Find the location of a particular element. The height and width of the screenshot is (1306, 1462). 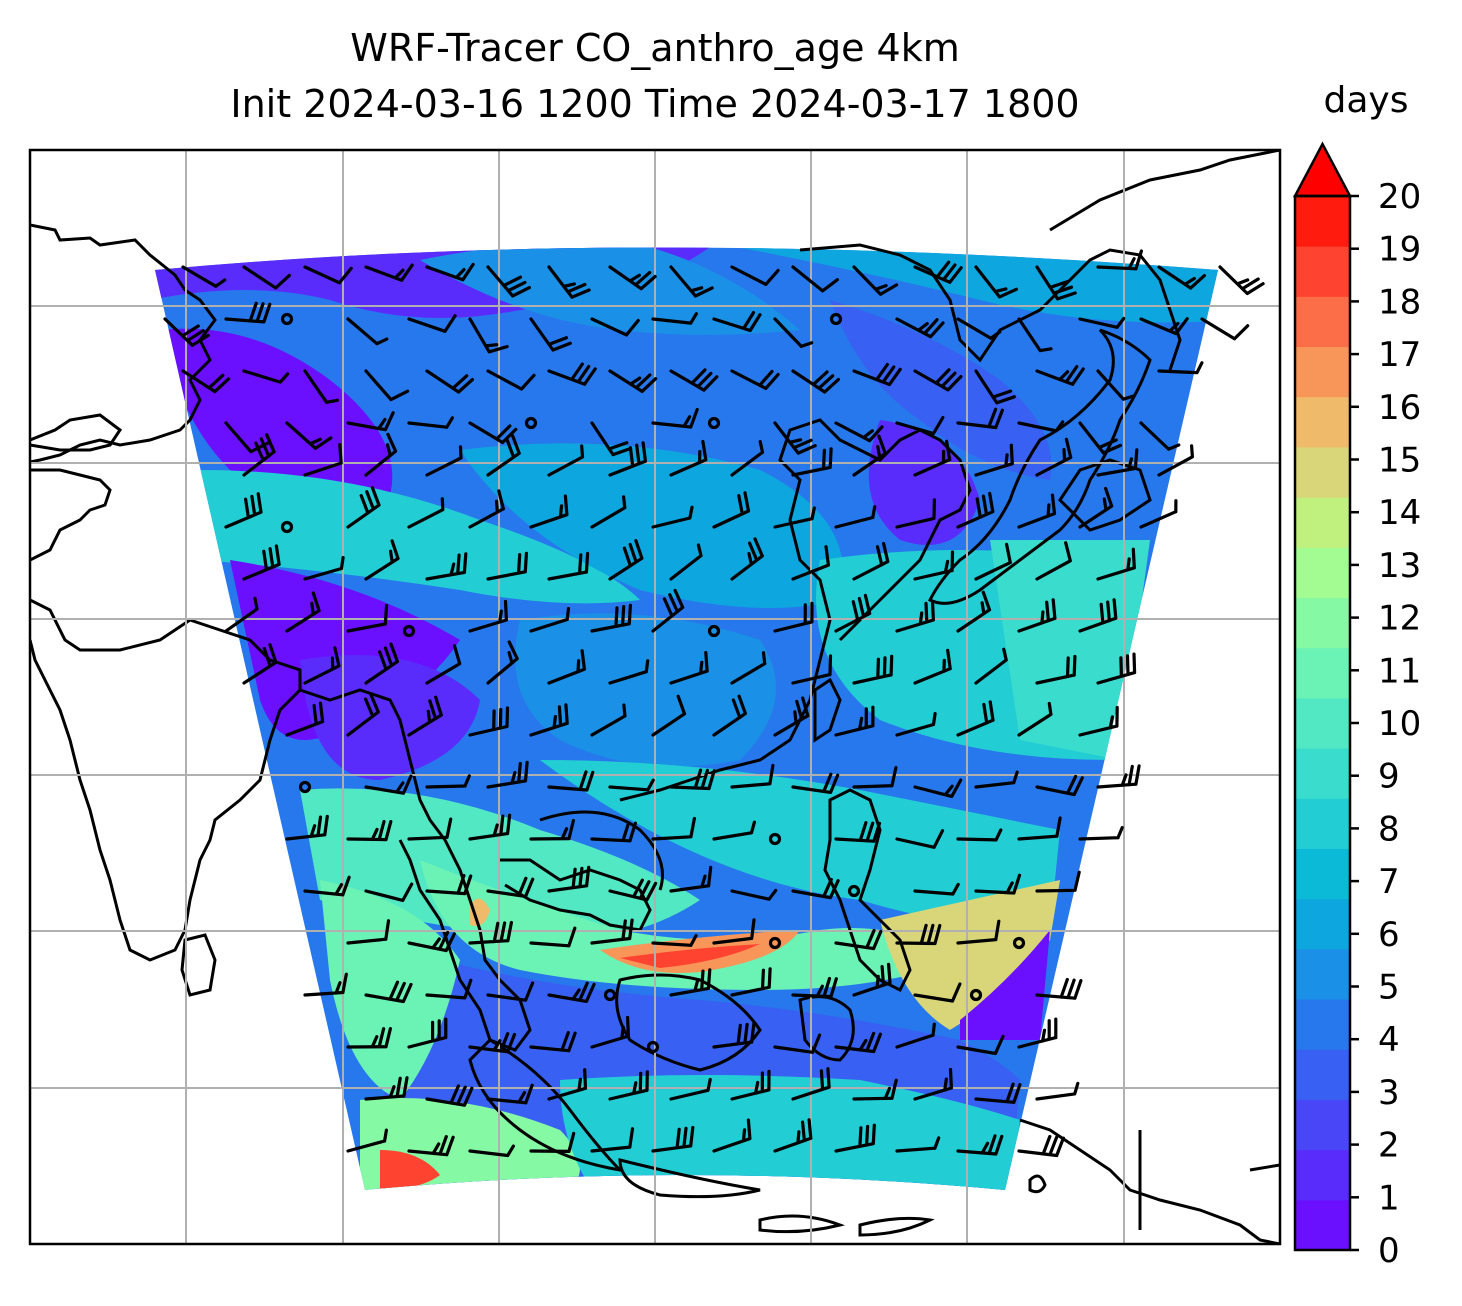

colorbar-tick-label: 17 is located at coordinates (1399, 355).